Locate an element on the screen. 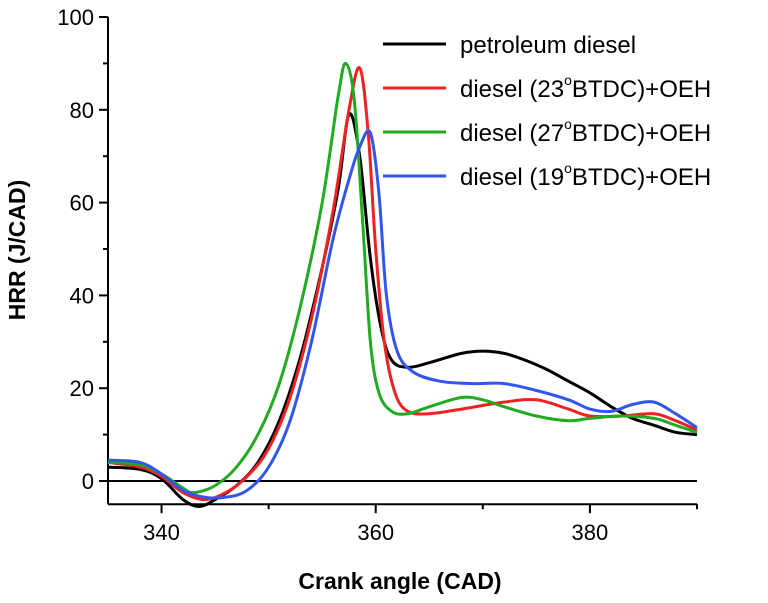  x-tick-label: 360 is located at coordinates (375, 532).